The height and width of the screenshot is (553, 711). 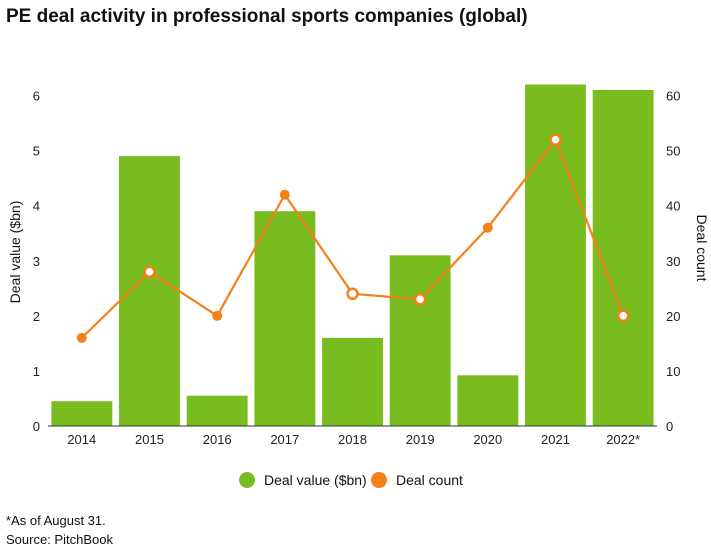 I want to click on y-tick-label-left: 3, so click(x=36, y=261).